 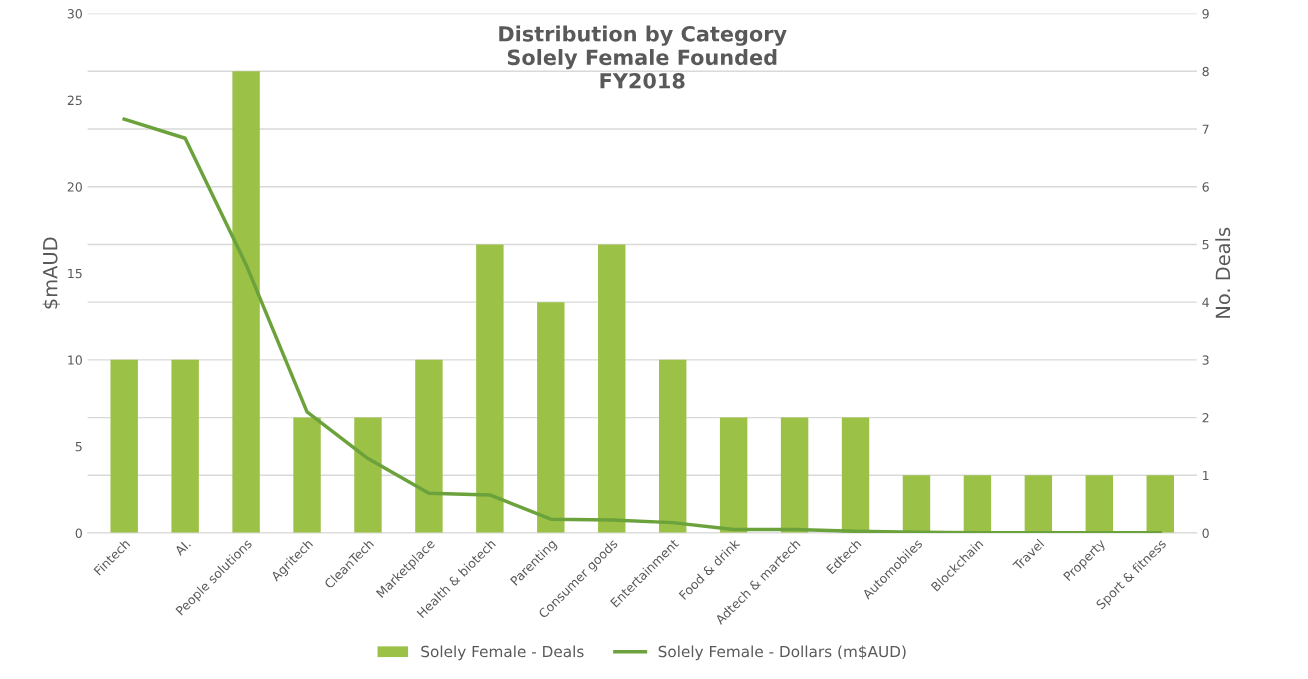 What do you see at coordinates (74, 14) in the screenshot?
I see `y-tick-label: 30` at bounding box center [74, 14].